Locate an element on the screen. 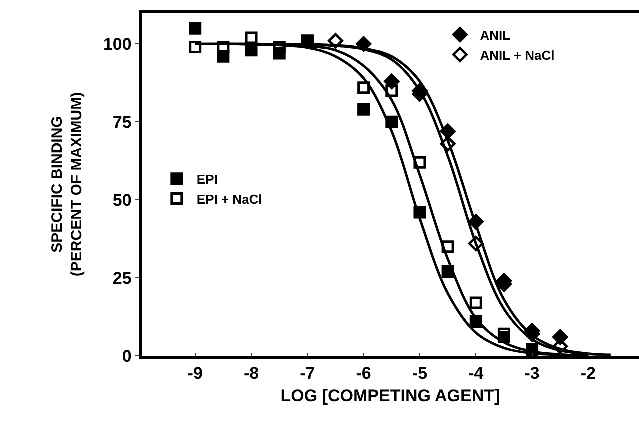 The image size is (639, 424). x-tick-label: -2 is located at coordinates (588, 374).